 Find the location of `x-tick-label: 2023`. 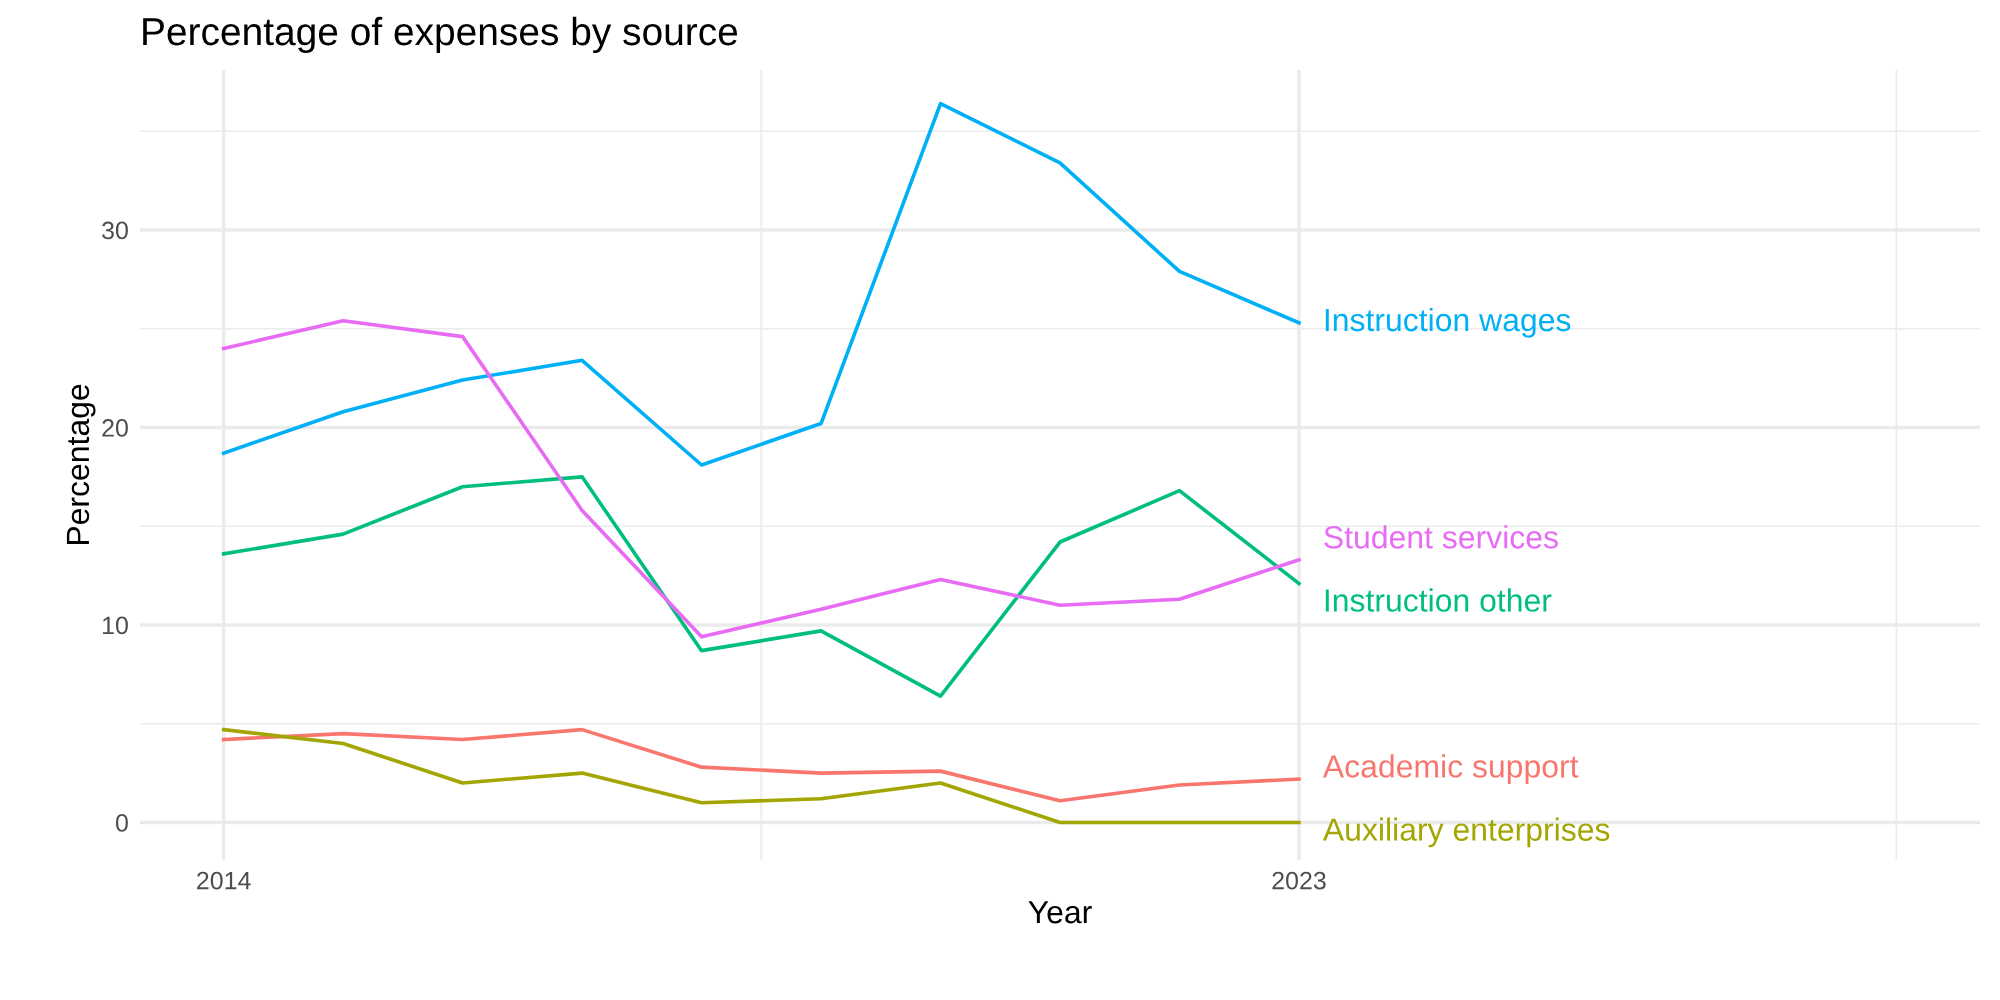

x-tick-label: 2023 is located at coordinates (1299, 880).